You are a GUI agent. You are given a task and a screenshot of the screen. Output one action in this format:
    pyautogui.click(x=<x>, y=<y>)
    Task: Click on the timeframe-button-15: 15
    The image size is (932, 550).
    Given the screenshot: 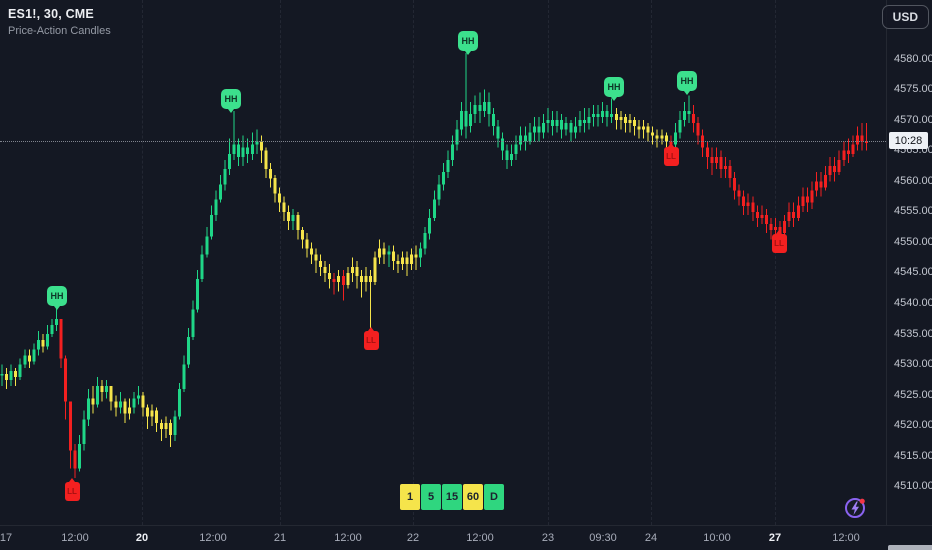 What is the action you would take?
    pyautogui.click(x=452, y=497)
    